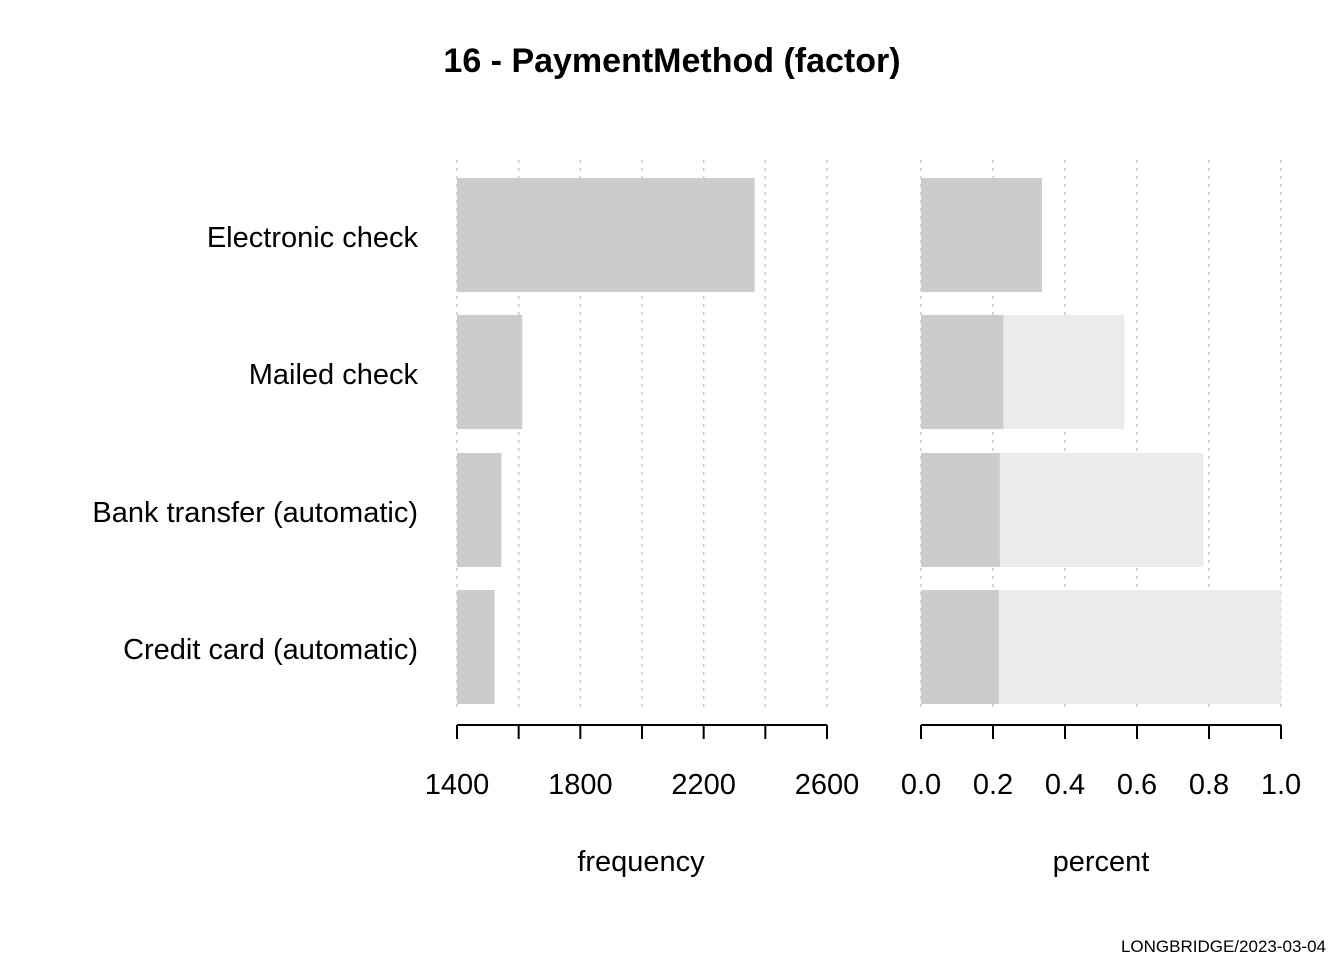  What do you see at coordinates (1101, 862) in the screenshot?
I see `percent-axis-title: percent` at bounding box center [1101, 862].